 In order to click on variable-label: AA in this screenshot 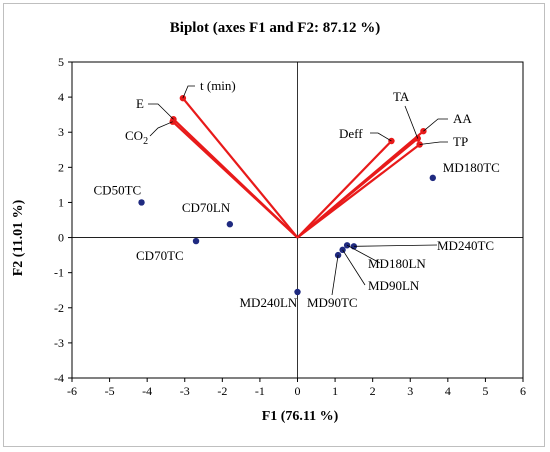, I will do `click(462, 118)`.